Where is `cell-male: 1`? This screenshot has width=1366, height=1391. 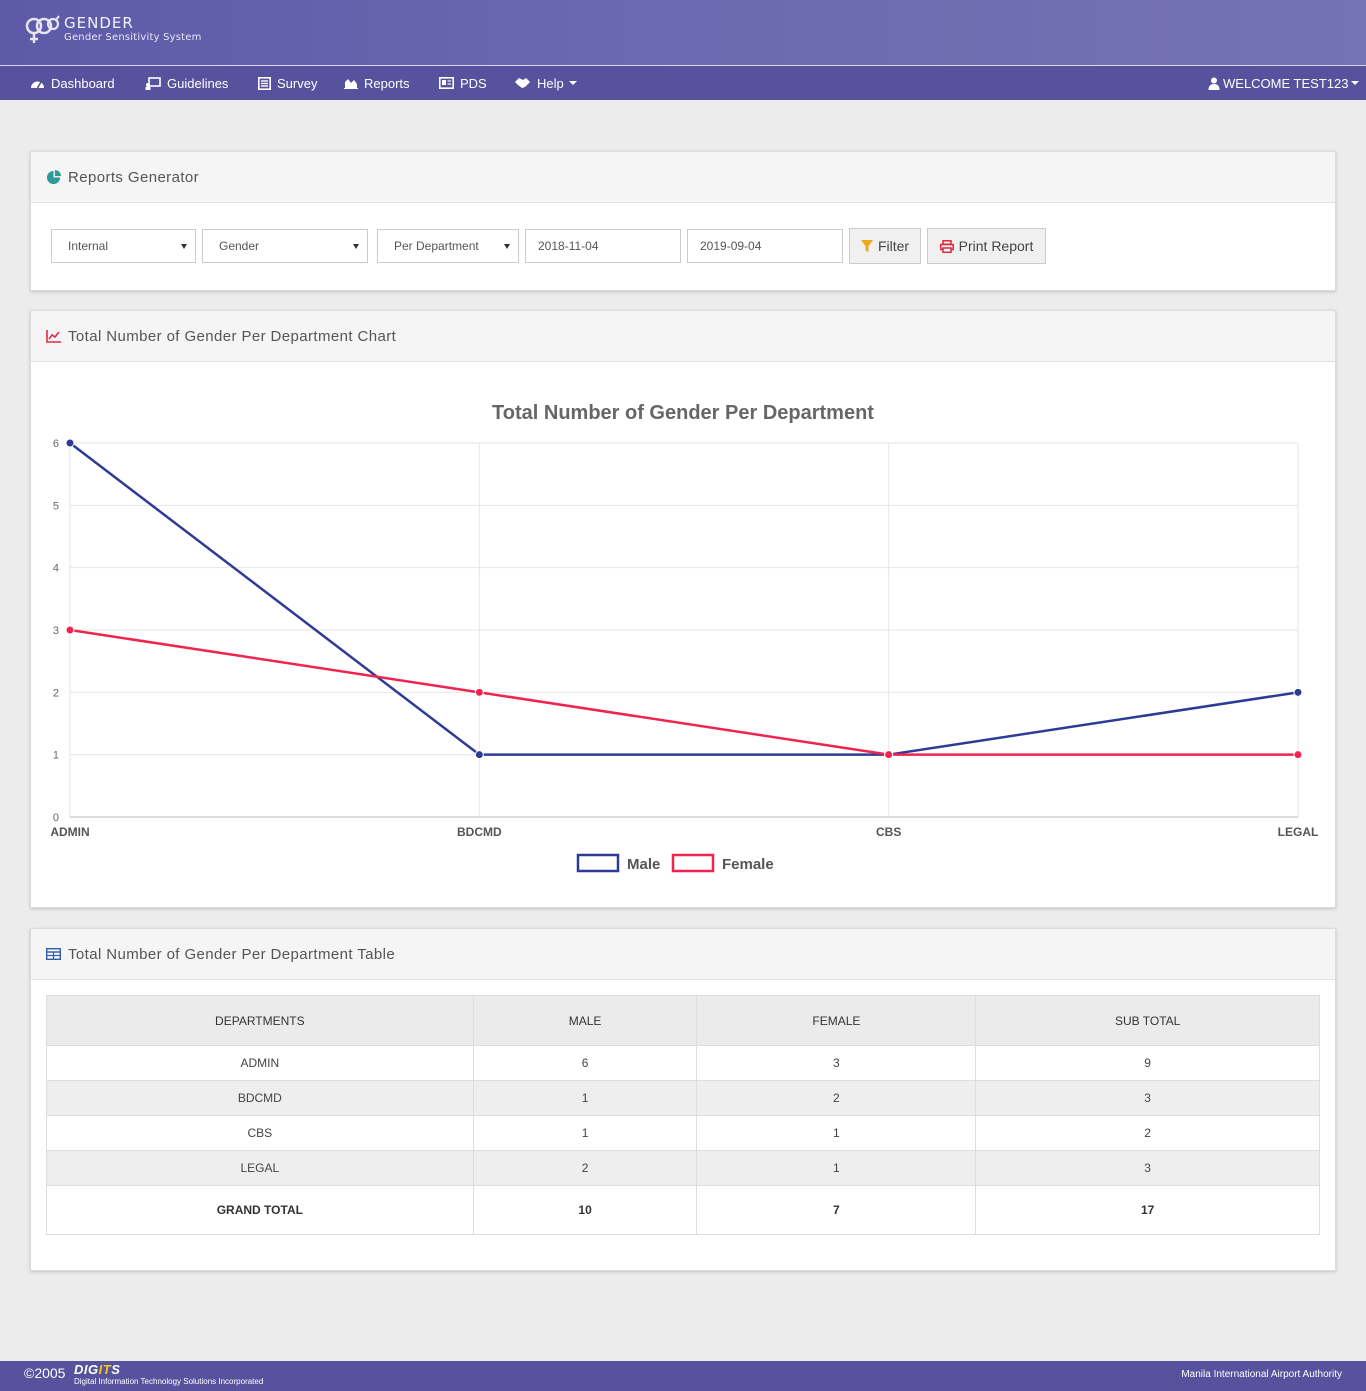
cell-male: 1 is located at coordinates (585, 1098).